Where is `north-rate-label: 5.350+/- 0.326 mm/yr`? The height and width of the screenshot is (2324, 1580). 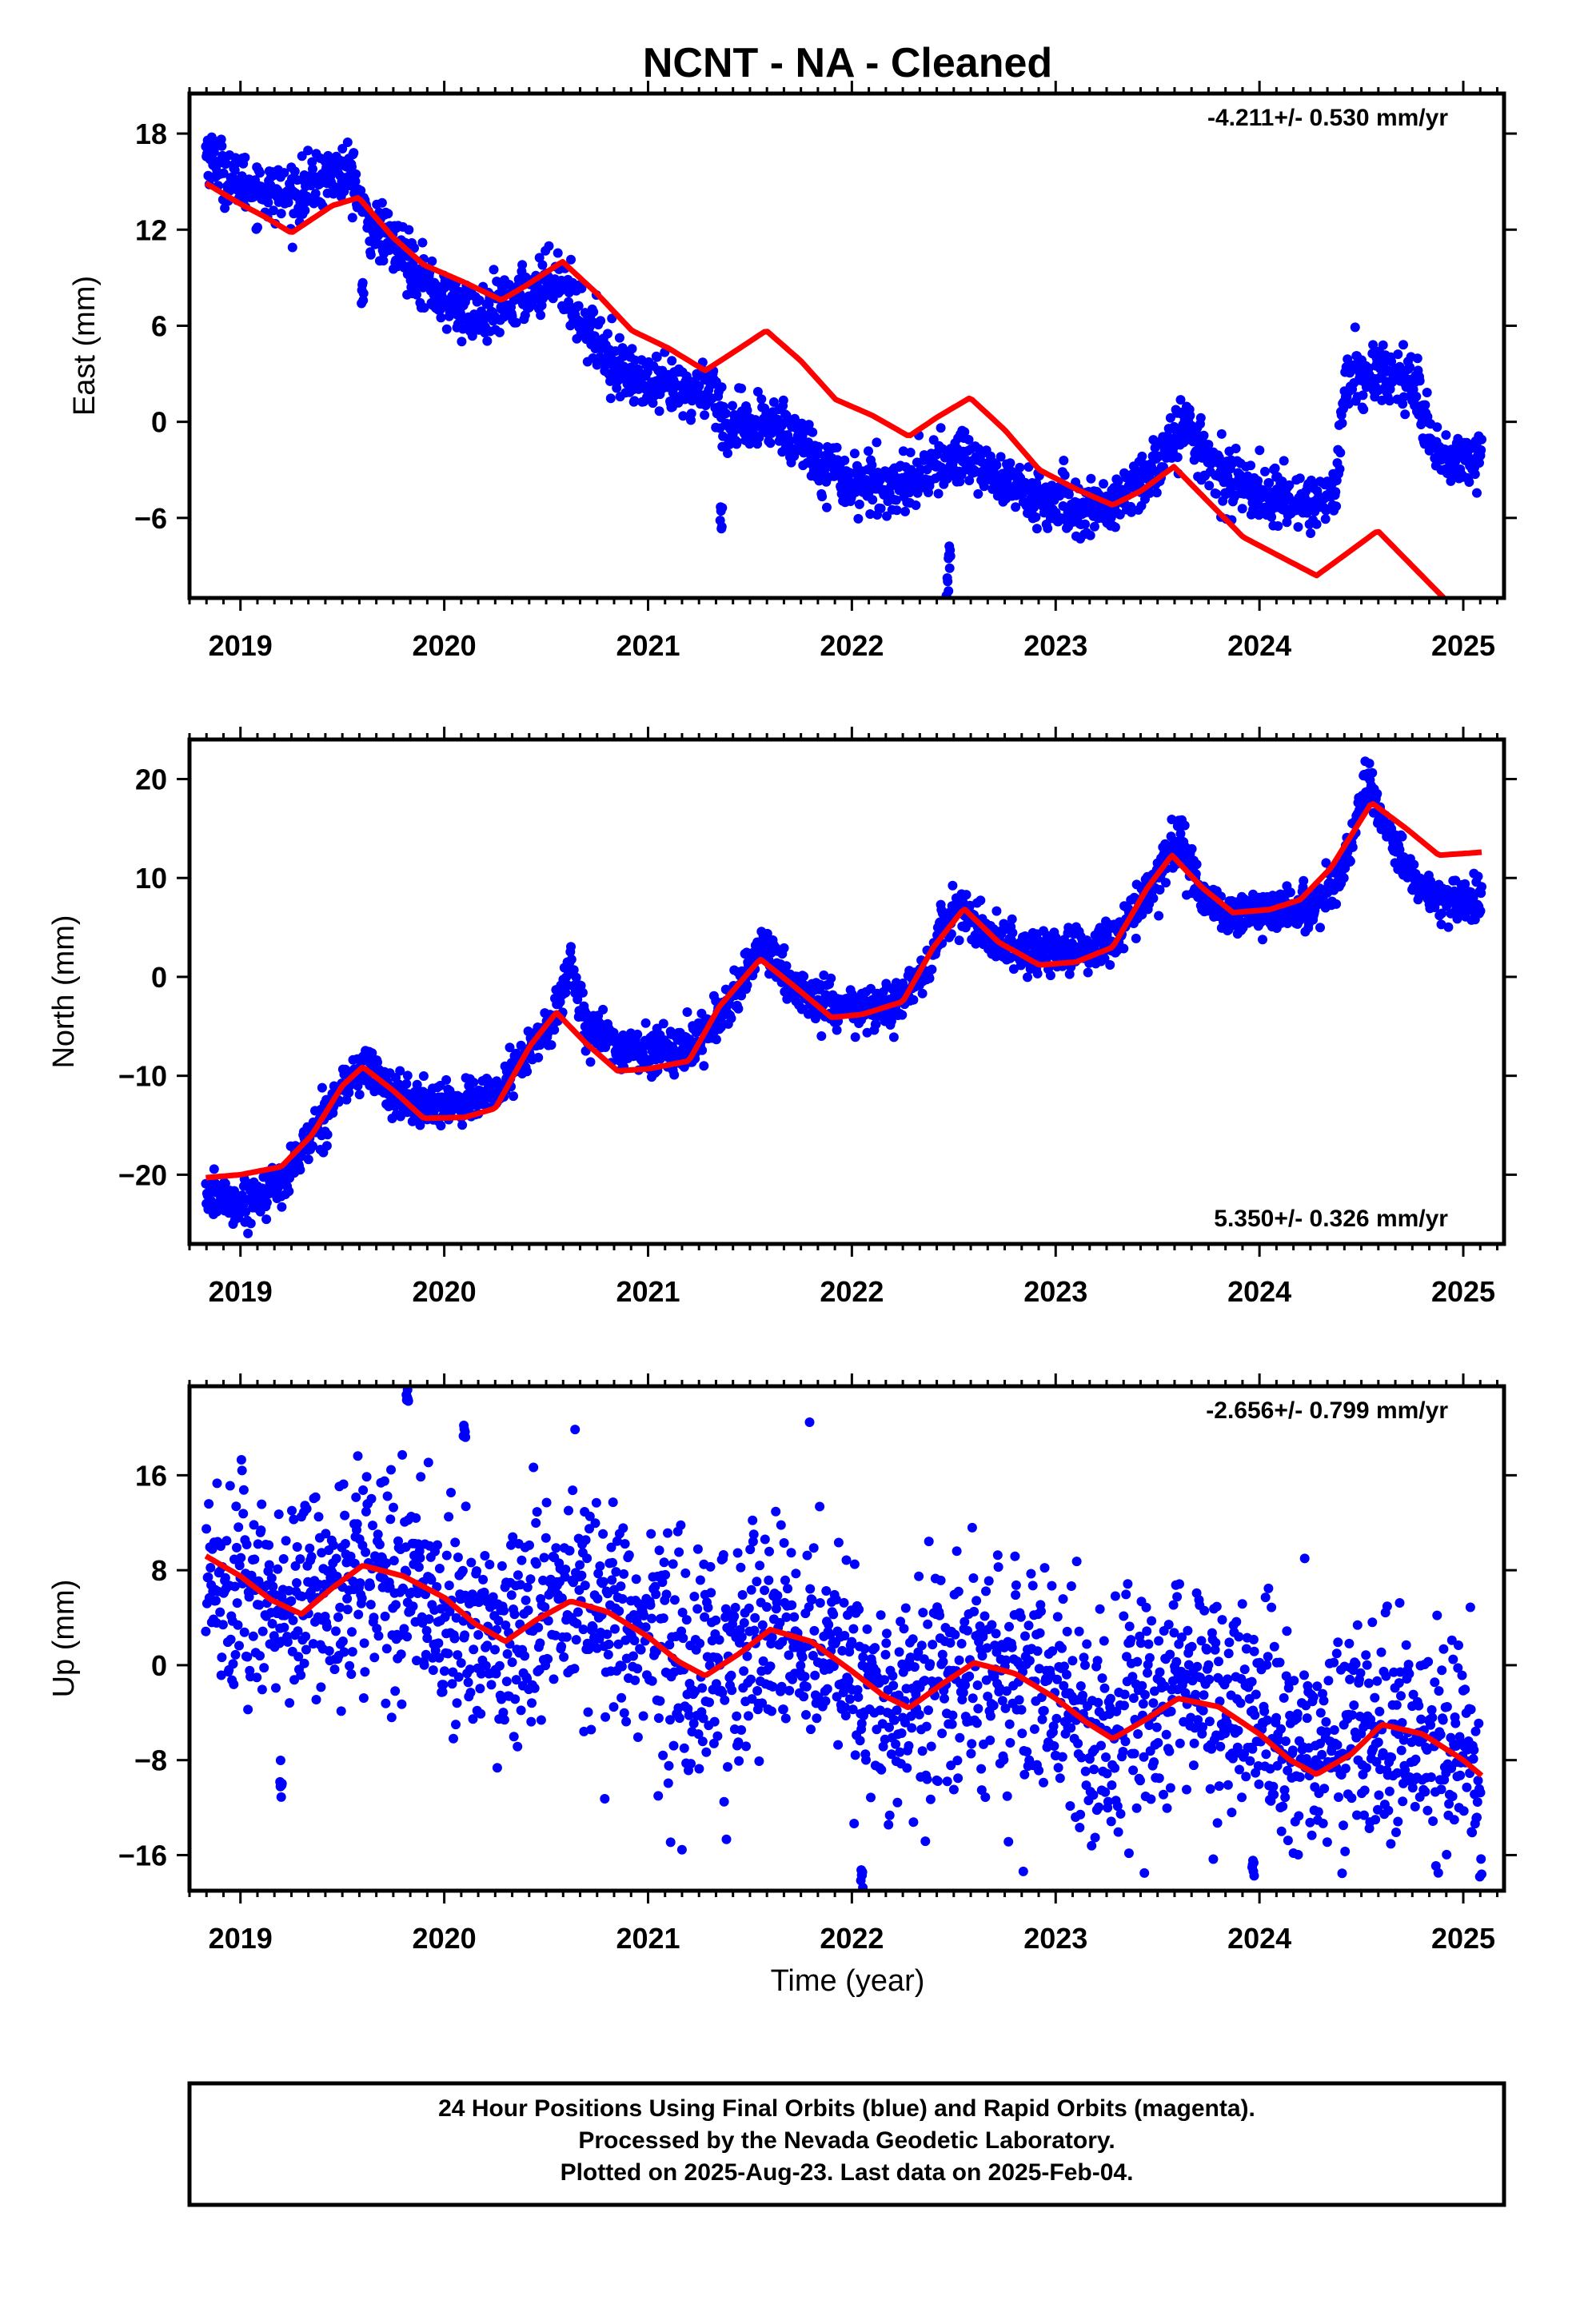 north-rate-label: 5.350+/- 0.326 mm/yr is located at coordinates (1331, 1219).